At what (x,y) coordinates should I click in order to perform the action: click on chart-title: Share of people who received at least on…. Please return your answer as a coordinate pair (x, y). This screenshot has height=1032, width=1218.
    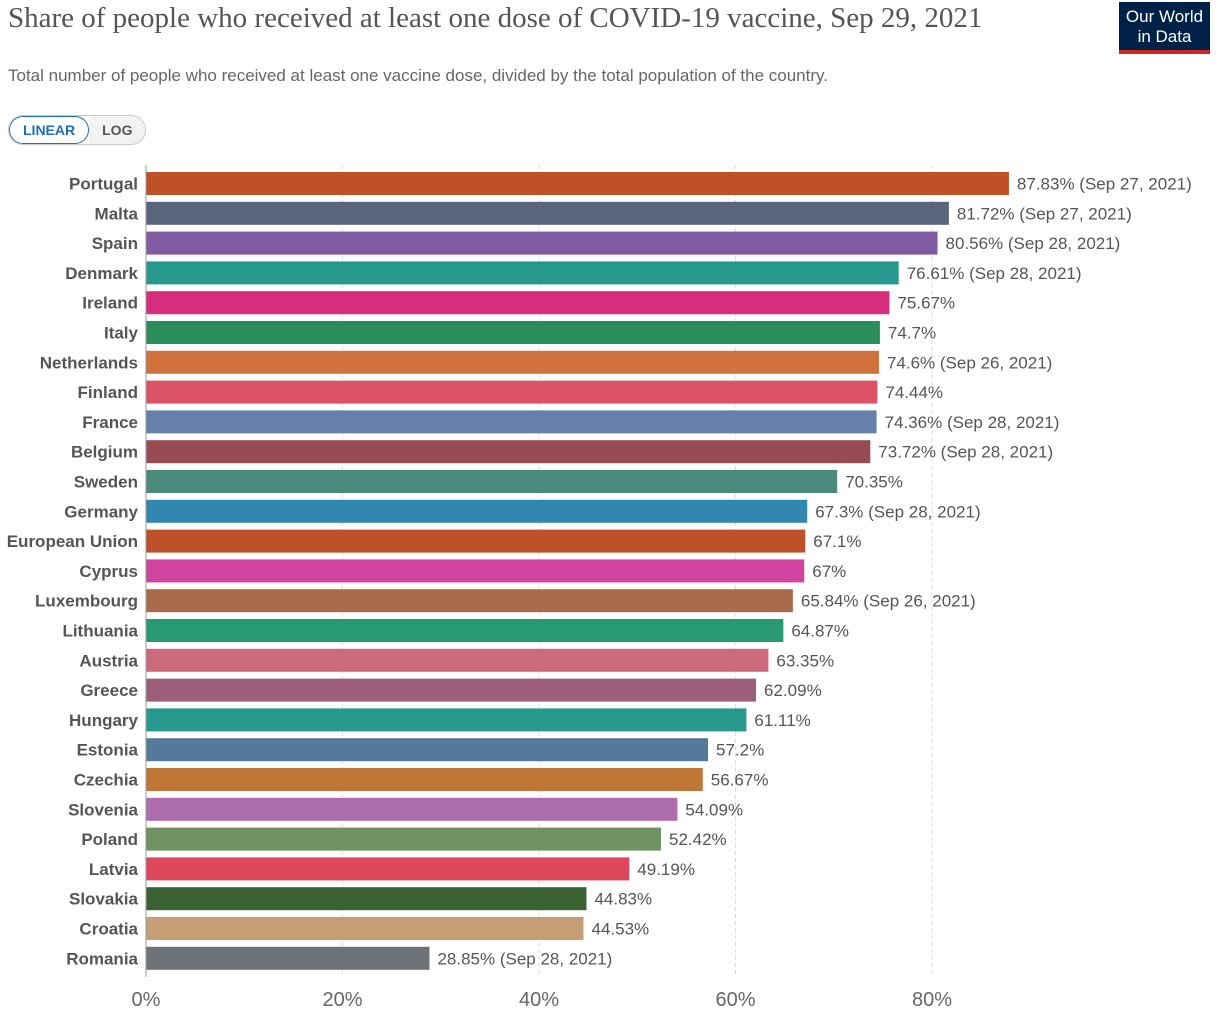
    Looking at the image, I should click on (495, 18).